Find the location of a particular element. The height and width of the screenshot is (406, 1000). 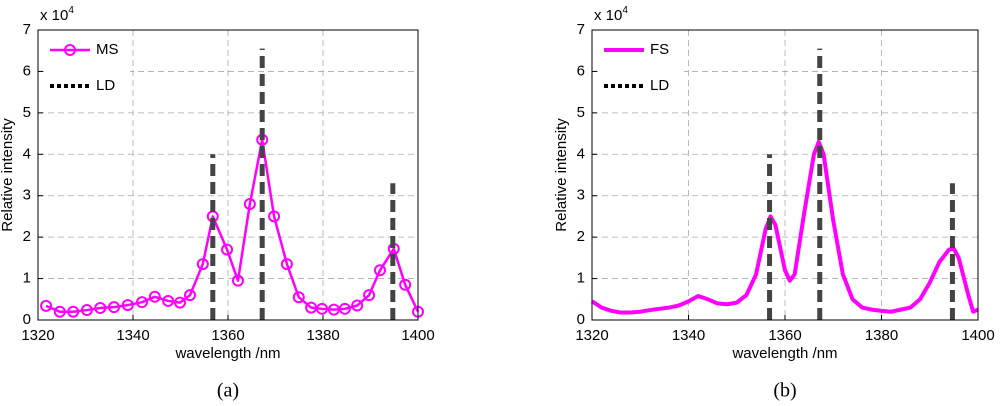

caption: (a) is located at coordinates (228, 391).